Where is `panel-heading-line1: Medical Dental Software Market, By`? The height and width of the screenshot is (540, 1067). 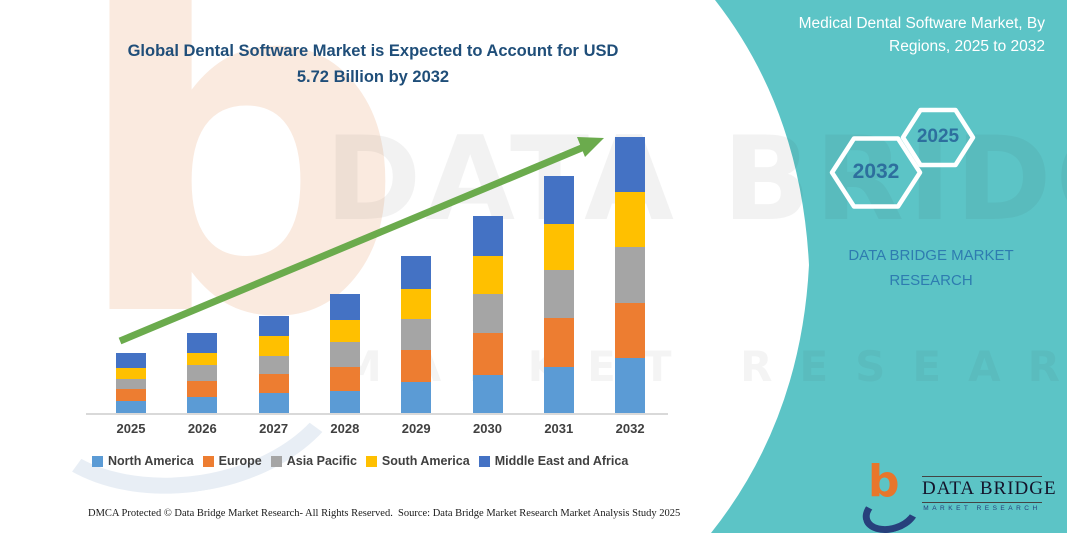
panel-heading-line1: Medical Dental Software Market, By is located at coordinates (921, 23).